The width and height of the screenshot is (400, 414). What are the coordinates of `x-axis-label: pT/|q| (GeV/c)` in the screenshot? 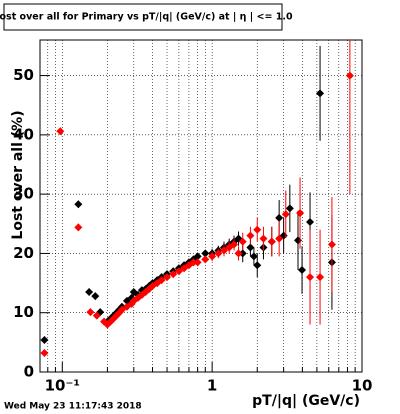 It's located at (306, 401).